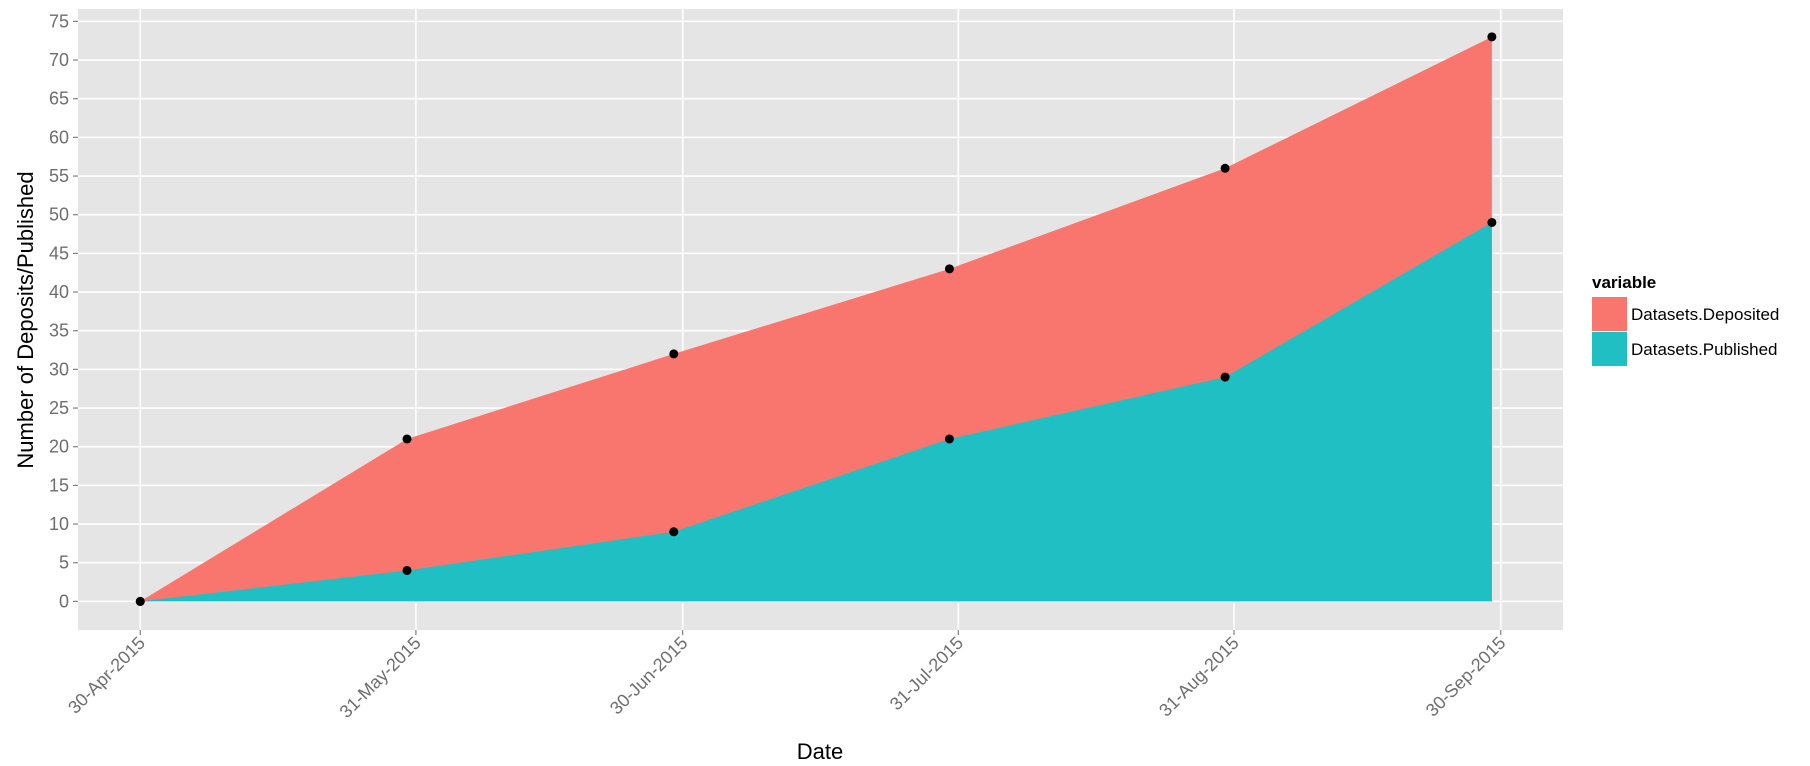 Image resolution: width=1810 pixels, height=766 pixels. I want to click on y-tick-label: 10, so click(59, 524).